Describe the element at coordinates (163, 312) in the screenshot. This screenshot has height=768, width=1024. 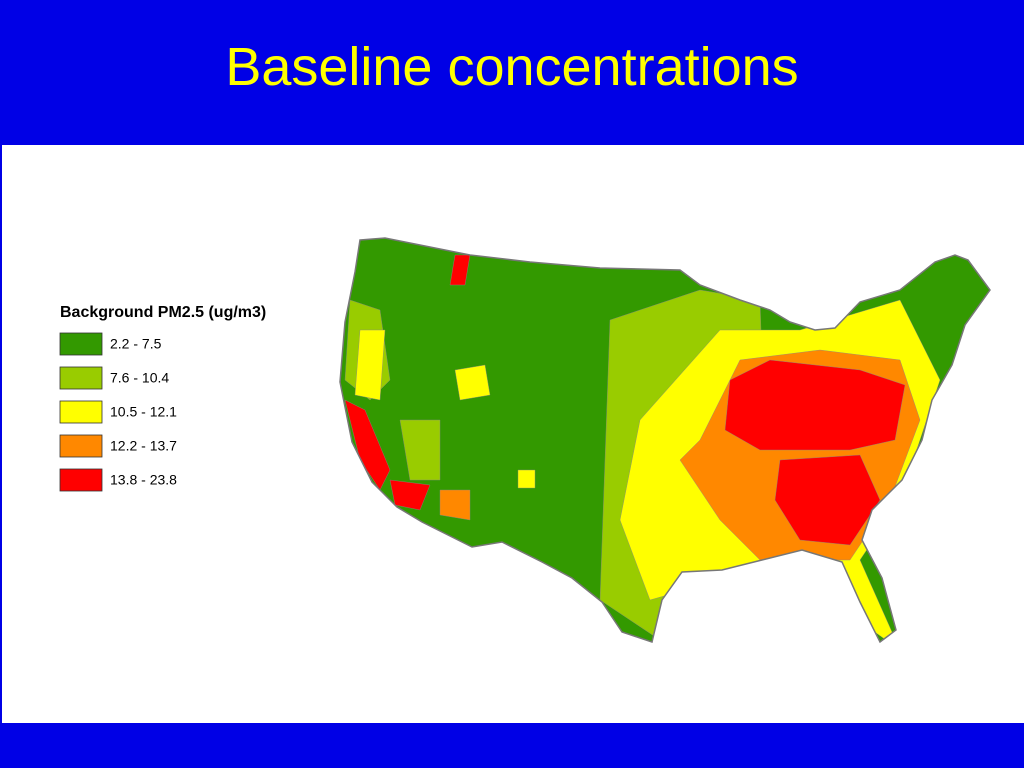
I see `legend-title: Background PM2.5 (ug/m3)` at that location.